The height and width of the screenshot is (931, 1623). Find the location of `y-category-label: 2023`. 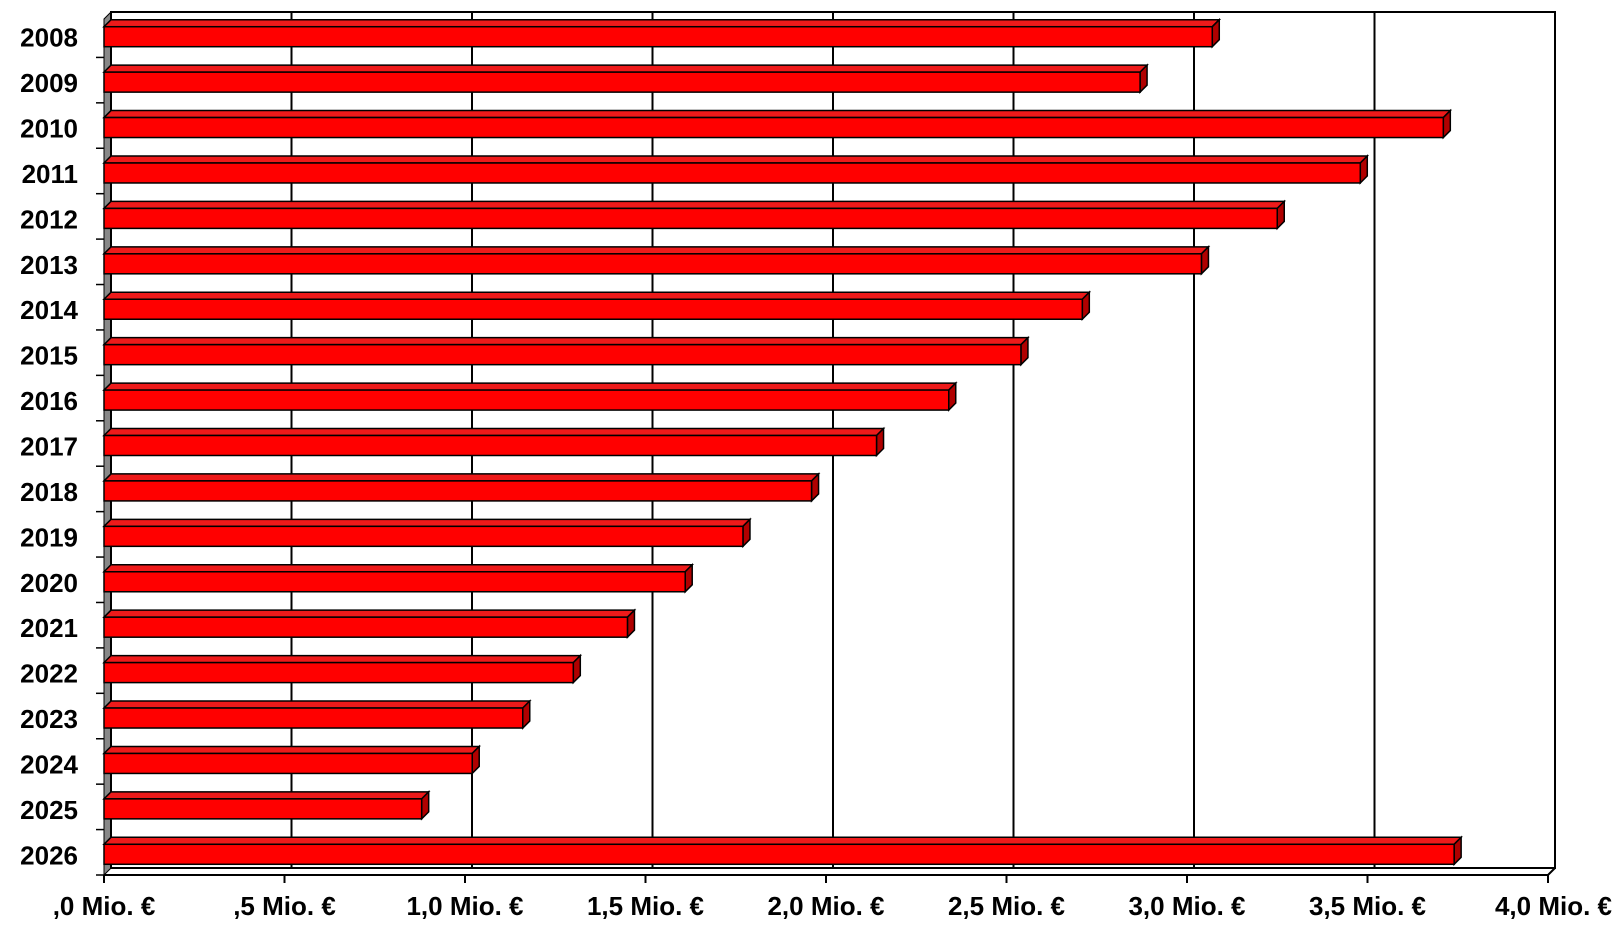

y-category-label: 2023 is located at coordinates (49, 719).